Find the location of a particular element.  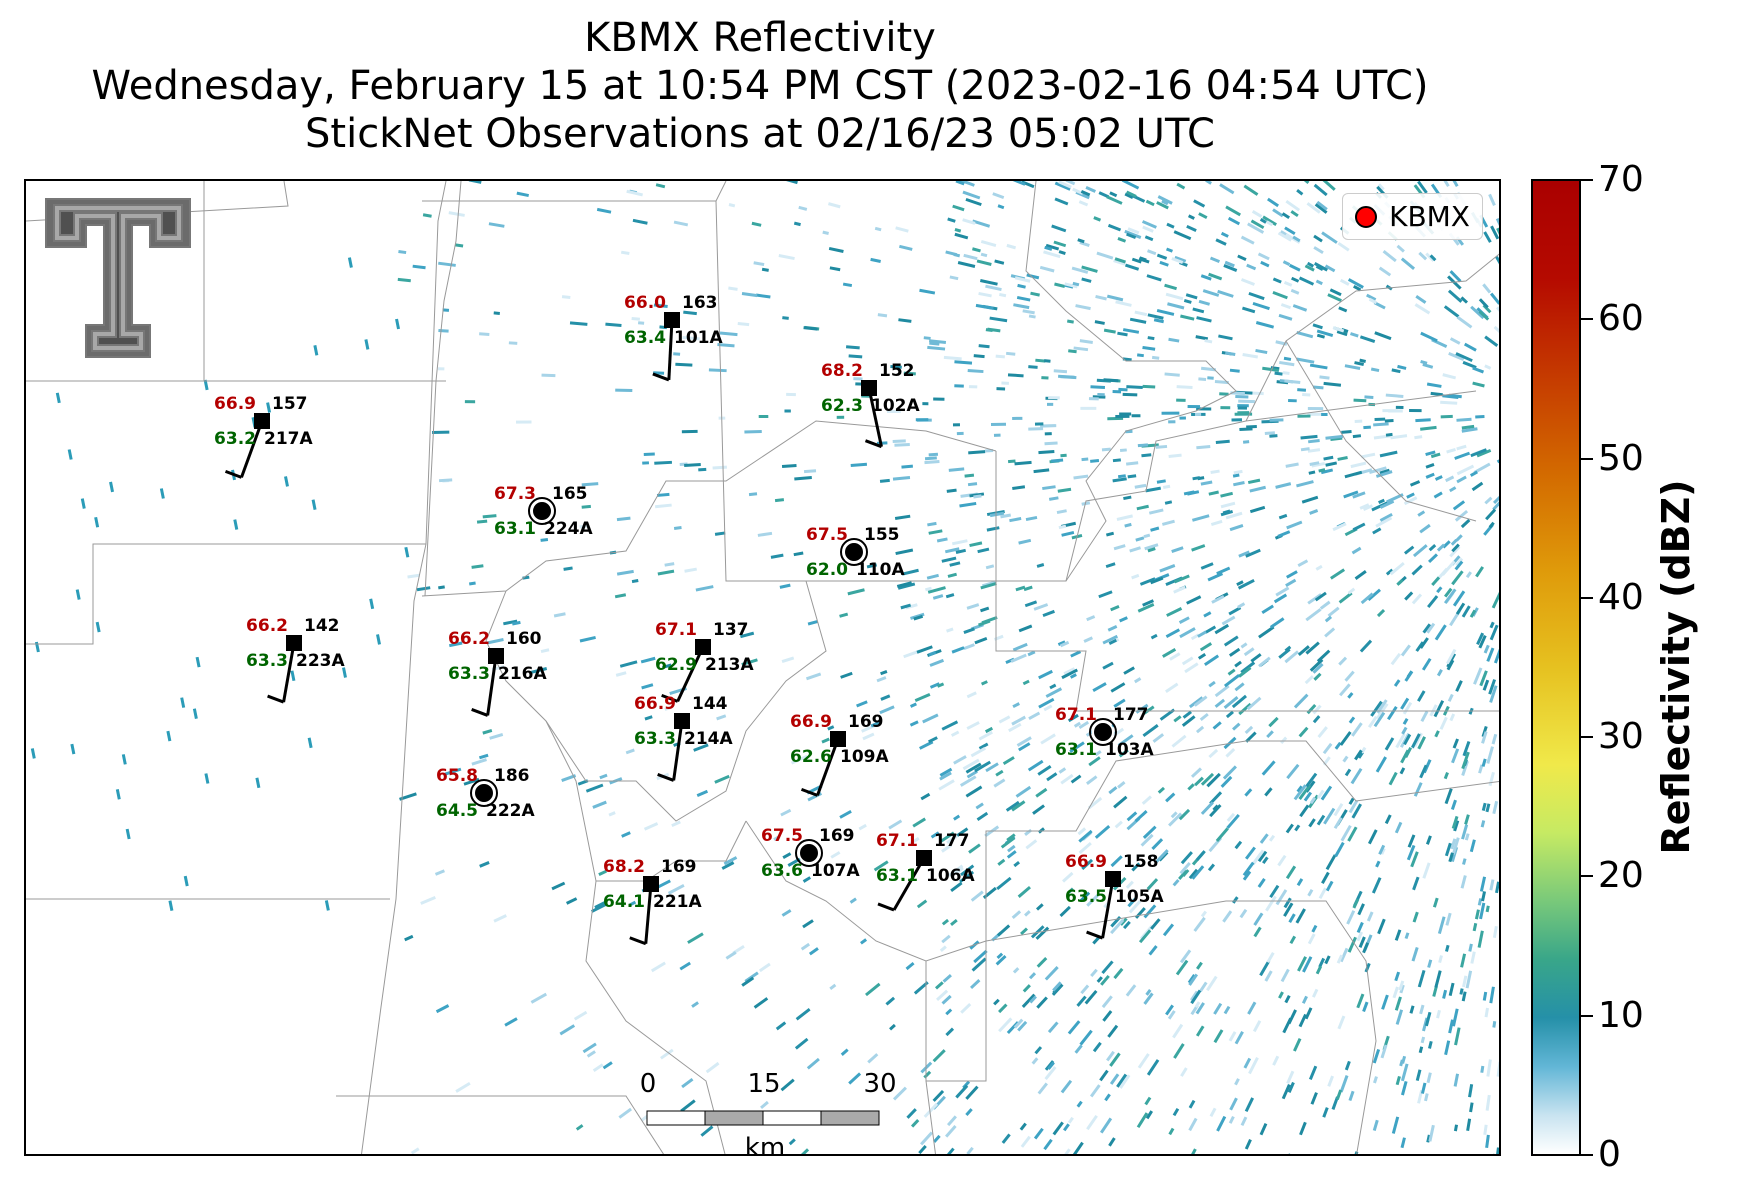

station-221A: 68.2 169 64.1 221A is located at coordinates (652, 901).